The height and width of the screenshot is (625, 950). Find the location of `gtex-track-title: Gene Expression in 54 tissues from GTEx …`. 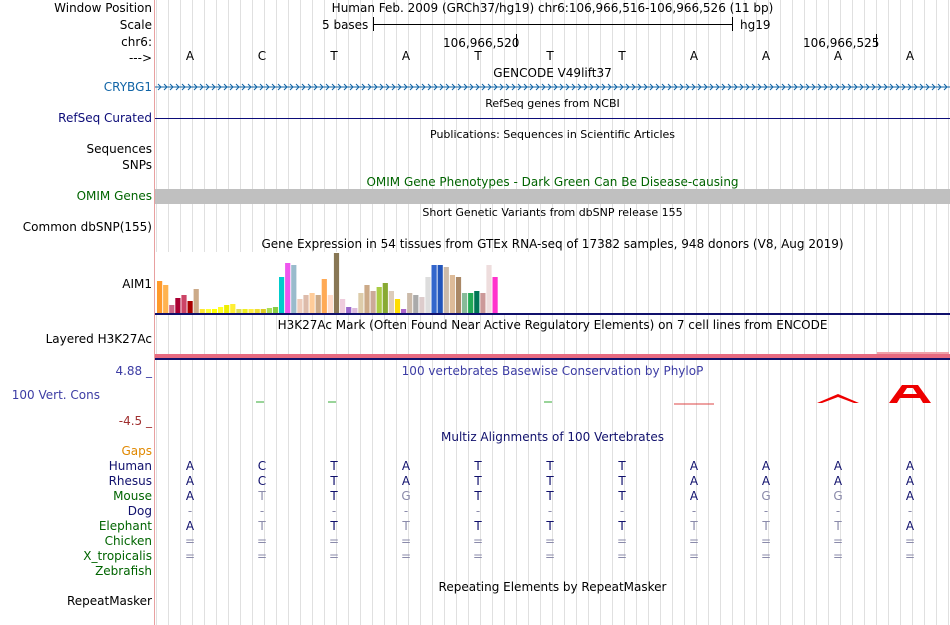

gtex-track-title: Gene Expression in 54 tissues from GTEx … is located at coordinates (552, 244).